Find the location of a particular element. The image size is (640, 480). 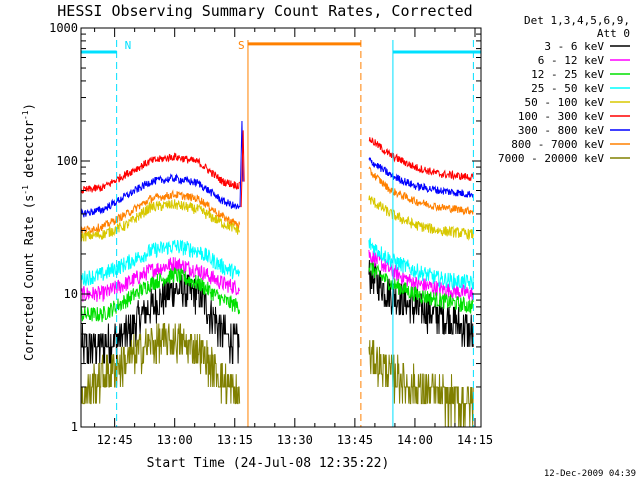

x-tick-label: 14:00 is located at coordinates (415, 440).